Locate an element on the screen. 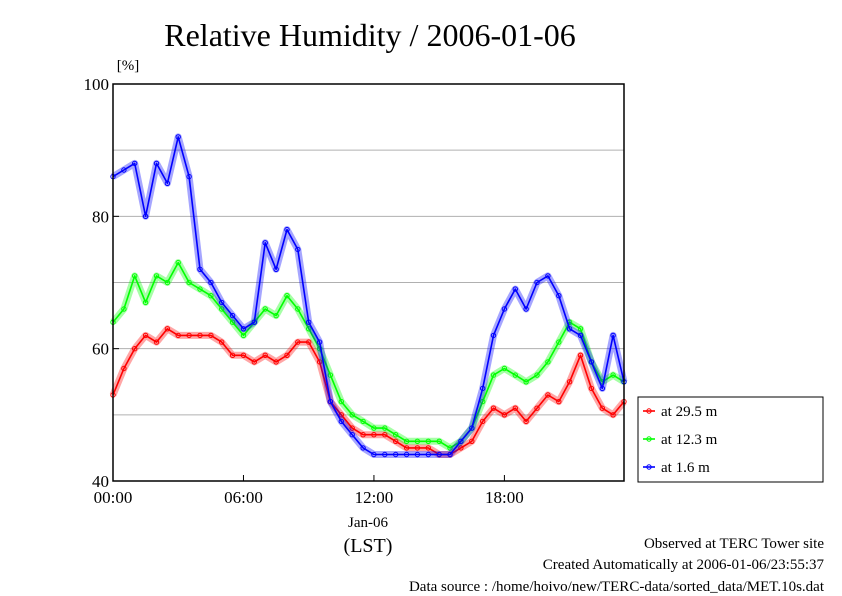  legend-entries: at 29.5 m at 12.3 m at 1.6 m is located at coordinates (680, 440).